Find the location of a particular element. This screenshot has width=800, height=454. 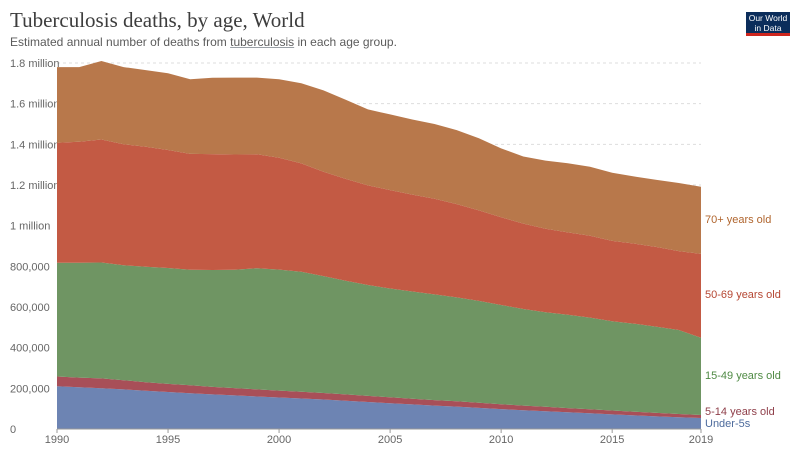

logo-line-2: in Data is located at coordinates (768, 27).